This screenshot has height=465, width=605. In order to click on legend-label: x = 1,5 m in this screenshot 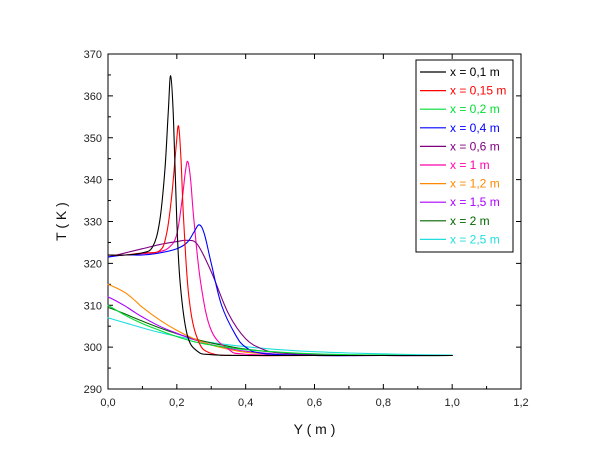, I will do `click(475, 202)`.